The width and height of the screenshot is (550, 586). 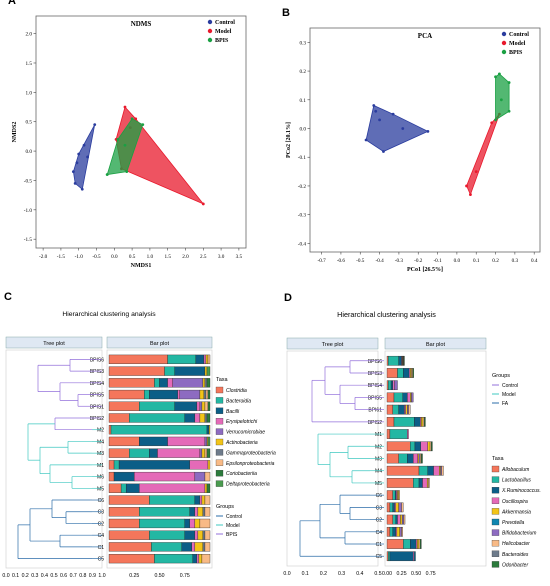 I want to click on clost-sample-label: C2, so click(x=101, y=524).